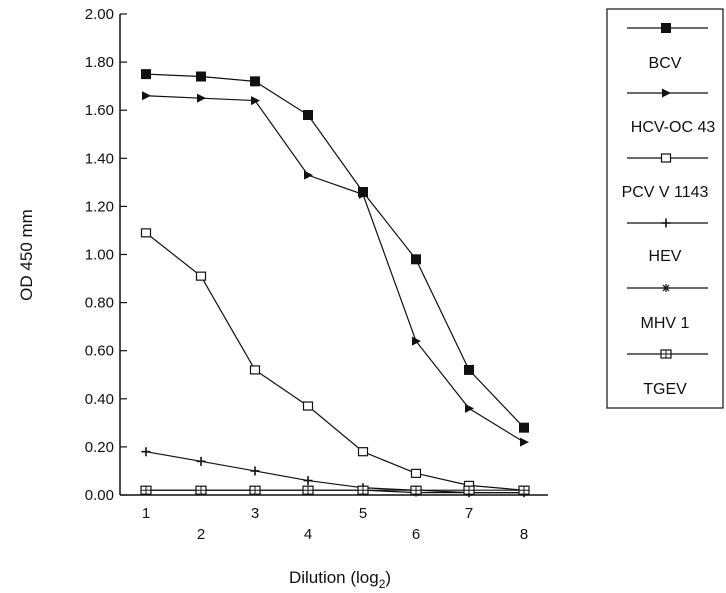  What do you see at coordinates (99, 255) in the screenshot?
I see `y-tick-label: 1.00` at bounding box center [99, 255].